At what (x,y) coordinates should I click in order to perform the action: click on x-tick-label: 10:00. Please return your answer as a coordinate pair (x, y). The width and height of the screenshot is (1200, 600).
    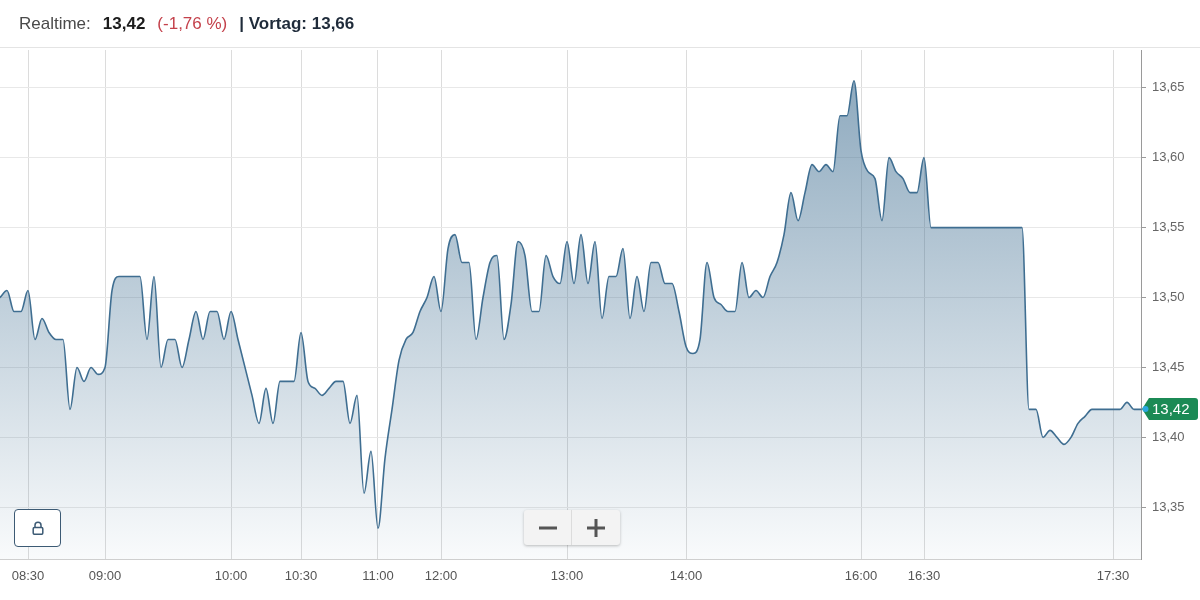
    Looking at the image, I should click on (231, 576).